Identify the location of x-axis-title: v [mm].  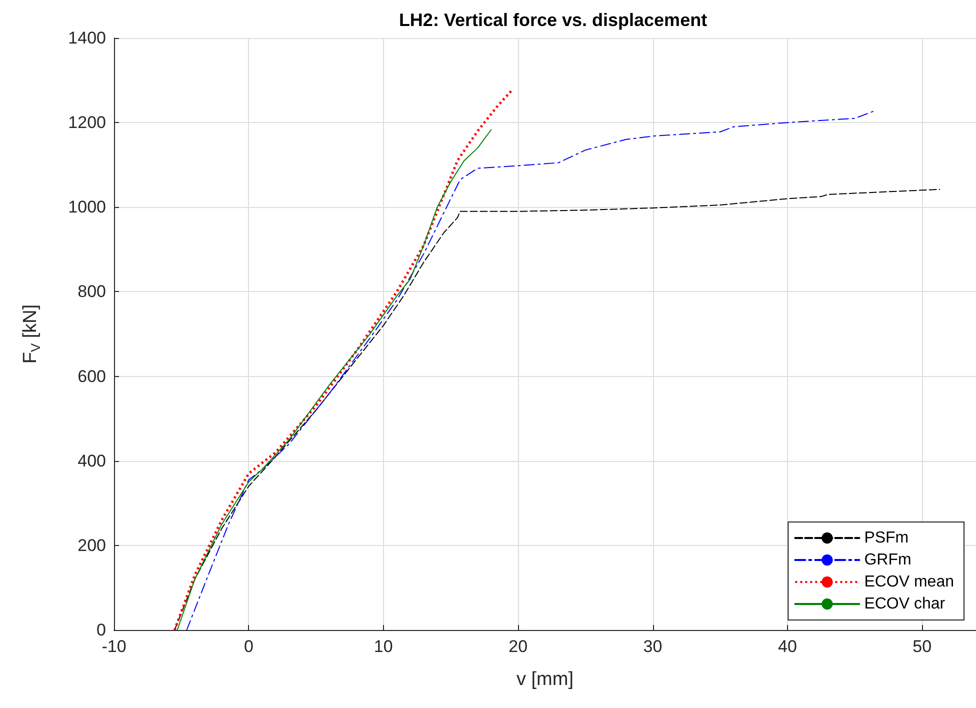
(545, 679).